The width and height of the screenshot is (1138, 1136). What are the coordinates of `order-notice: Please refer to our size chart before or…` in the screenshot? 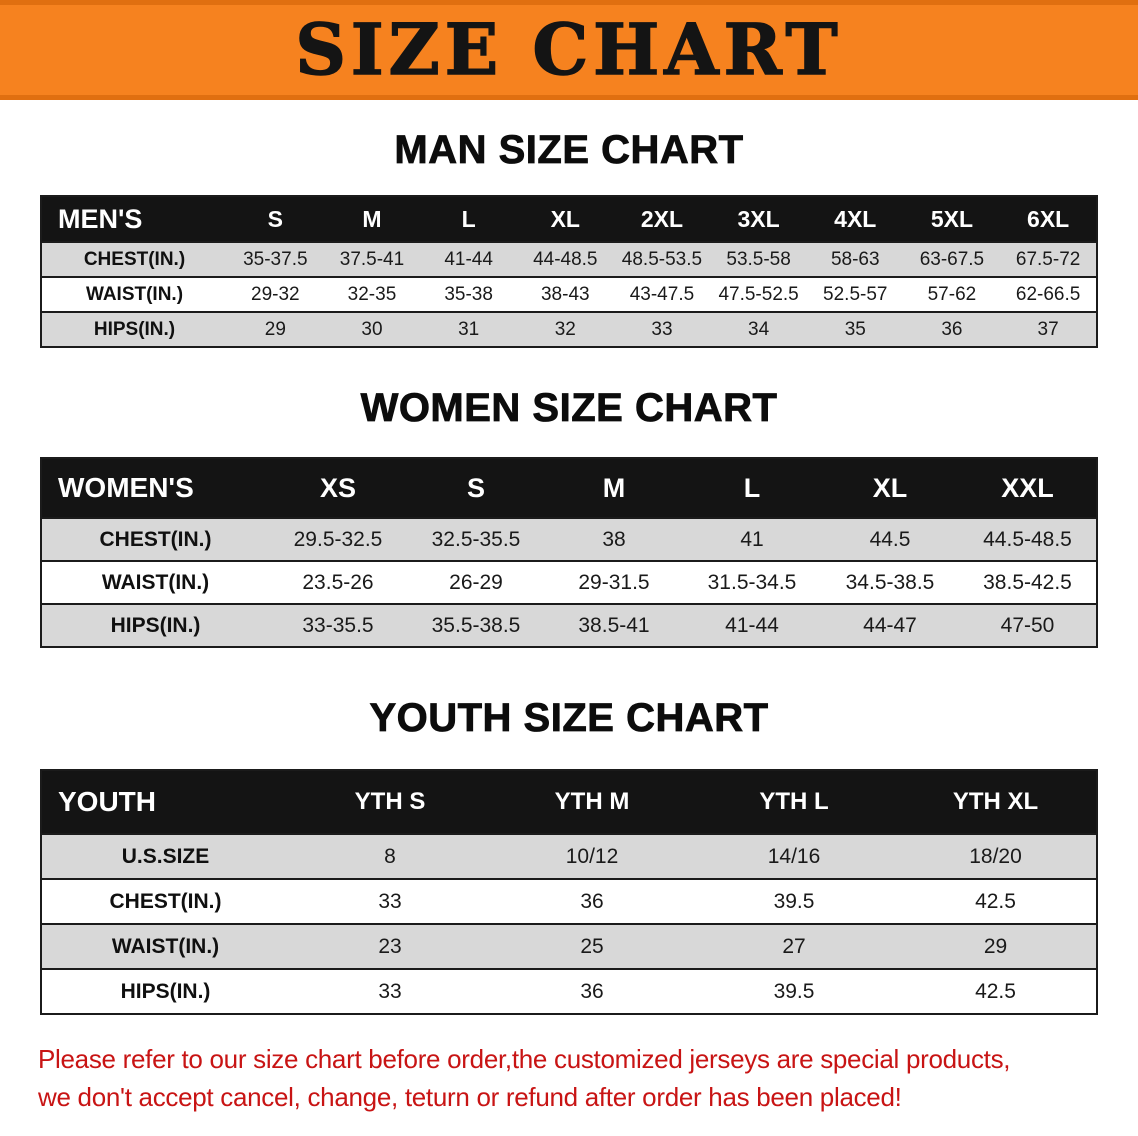 It's located at (569, 1078).